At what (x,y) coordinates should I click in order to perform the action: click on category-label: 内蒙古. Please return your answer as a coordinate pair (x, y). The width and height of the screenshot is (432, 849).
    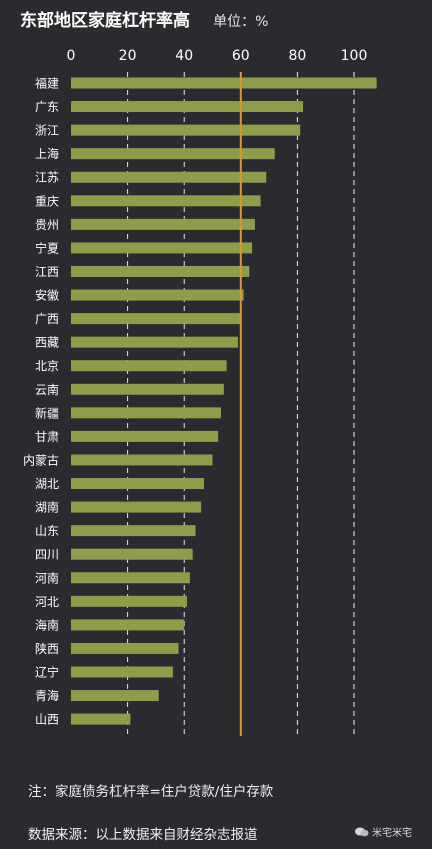
    Looking at the image, I should click on (41, 459).